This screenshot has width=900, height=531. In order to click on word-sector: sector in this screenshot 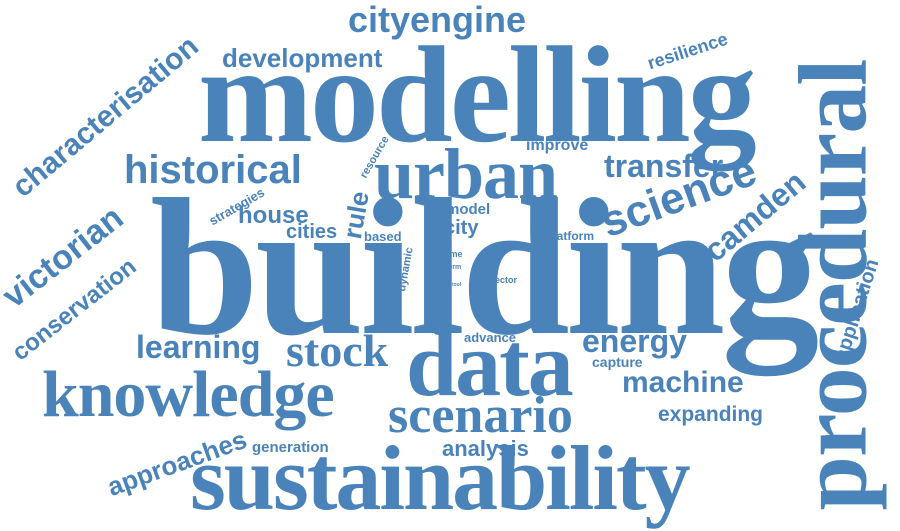, I will do `click(504, 280)`.